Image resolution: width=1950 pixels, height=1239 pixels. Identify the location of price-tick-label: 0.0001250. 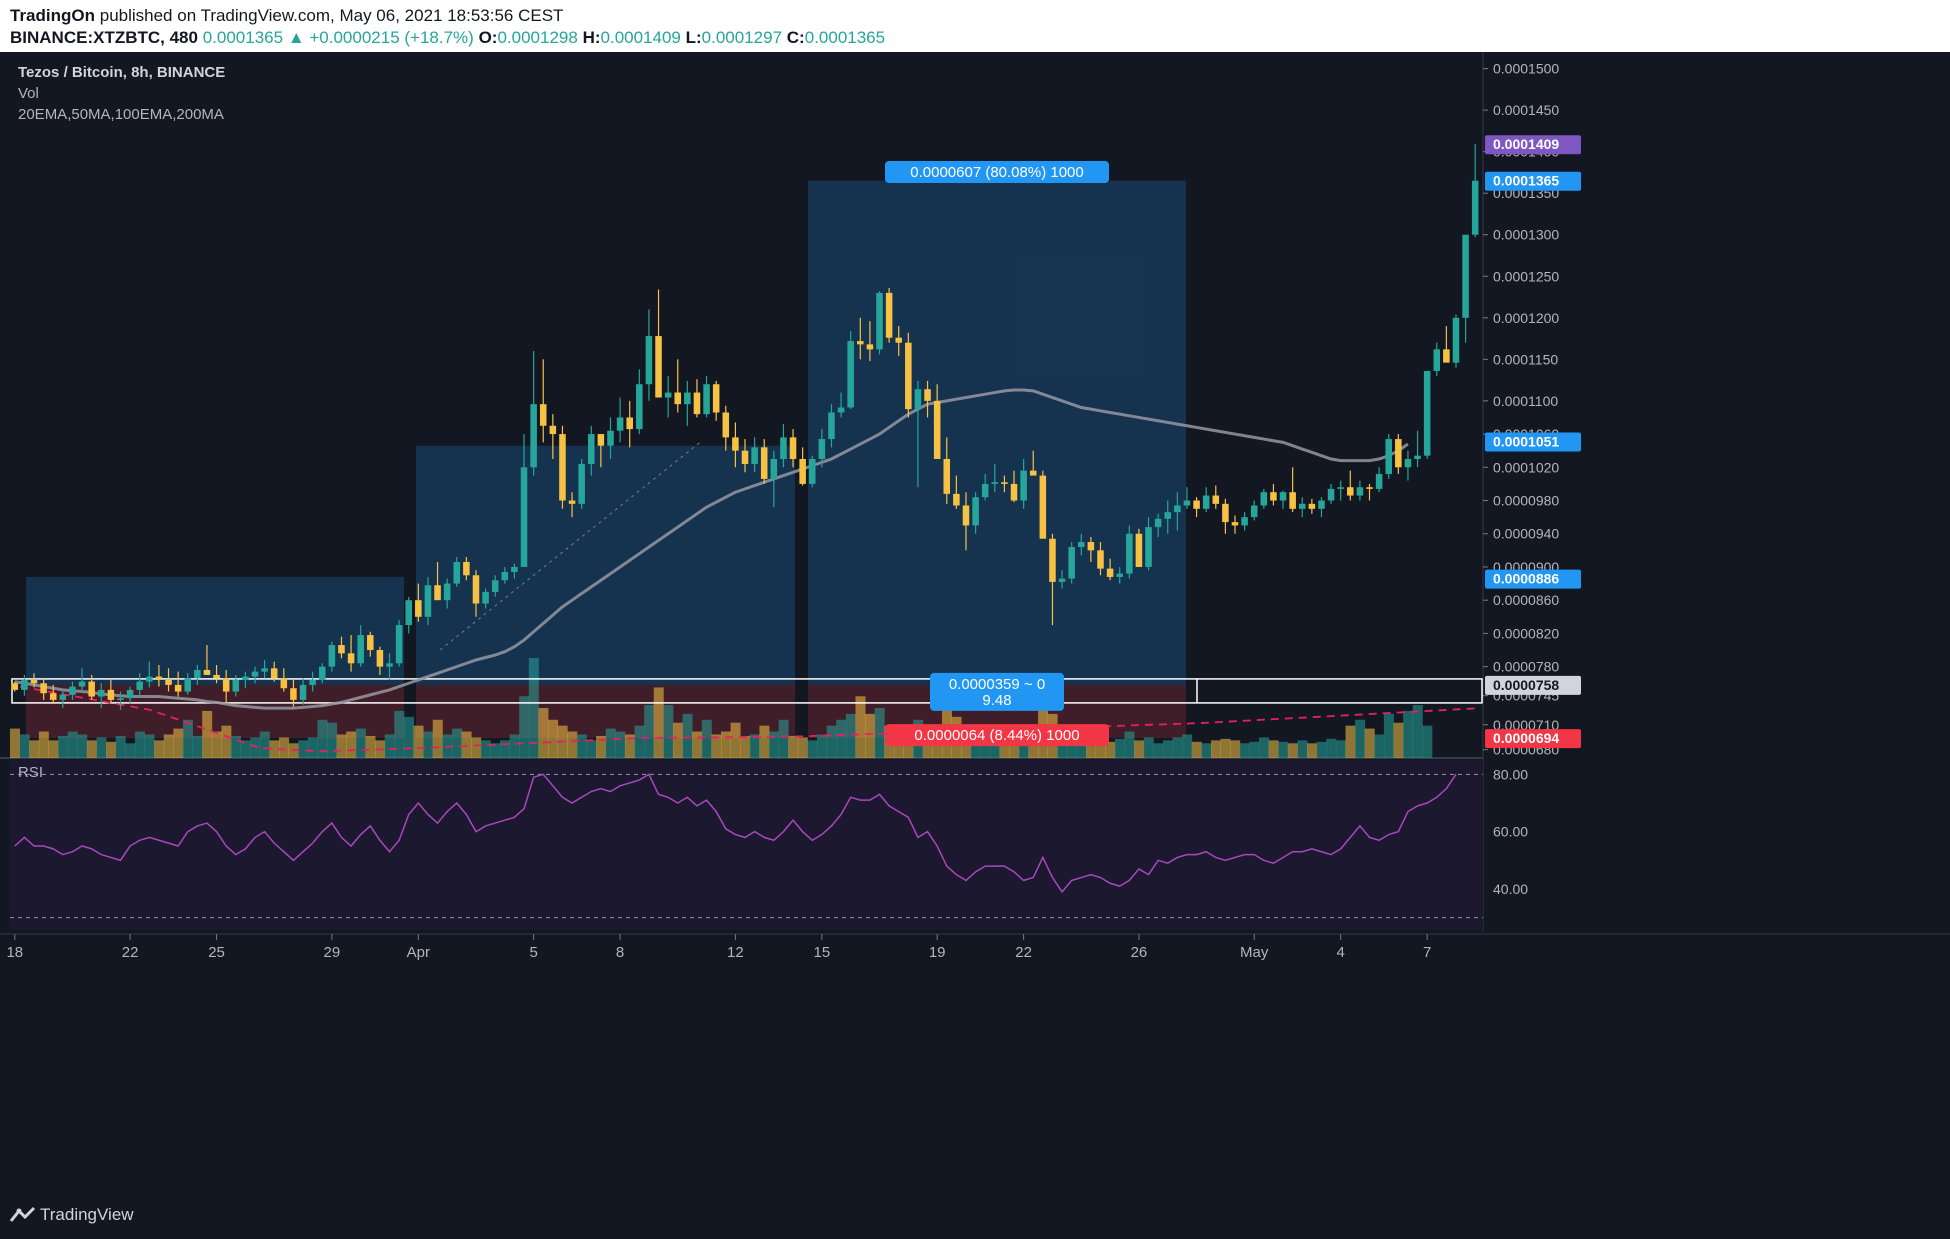
(1526, 276).